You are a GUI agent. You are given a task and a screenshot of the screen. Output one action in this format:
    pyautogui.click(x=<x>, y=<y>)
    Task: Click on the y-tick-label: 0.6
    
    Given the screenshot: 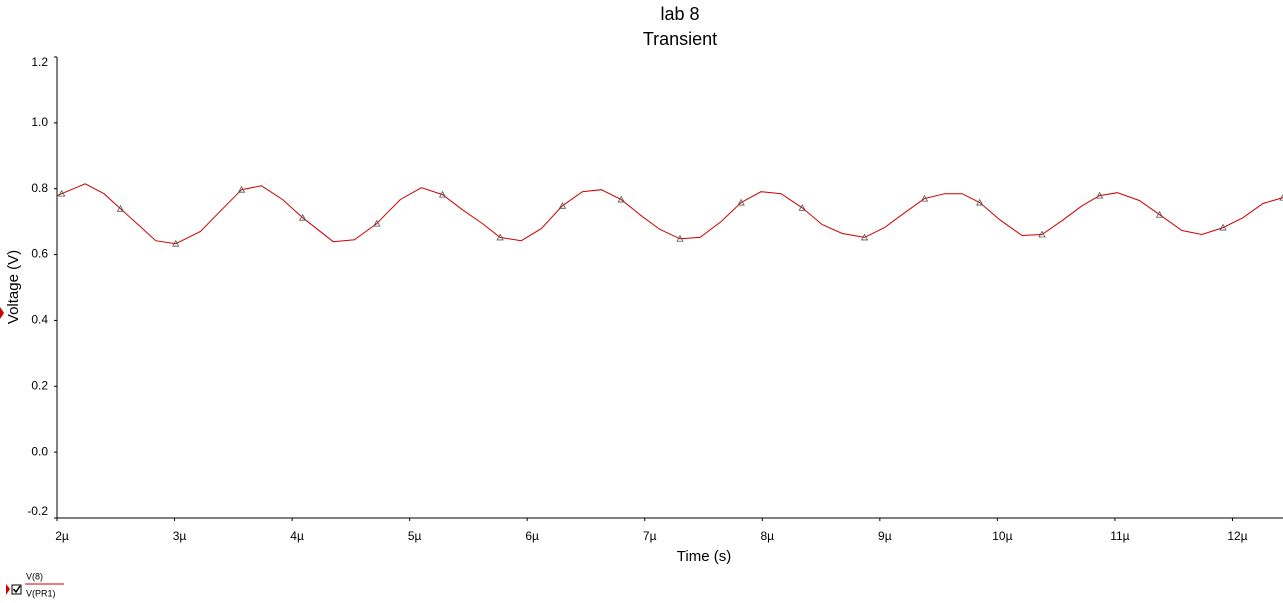 What is the action you would take?
    pyautogui.click(x=39, y=254)
    